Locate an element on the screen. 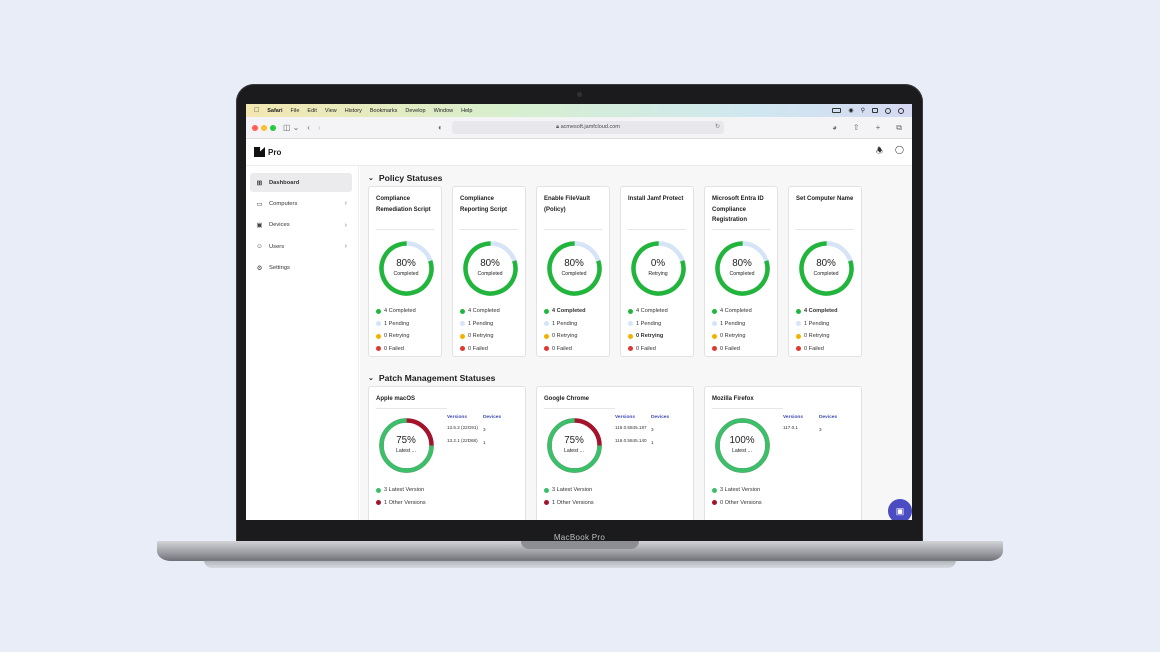 The width and height of the screenshot is (1160, 652). version-cell: 117.0.1 is located at coordinates (790, 427).